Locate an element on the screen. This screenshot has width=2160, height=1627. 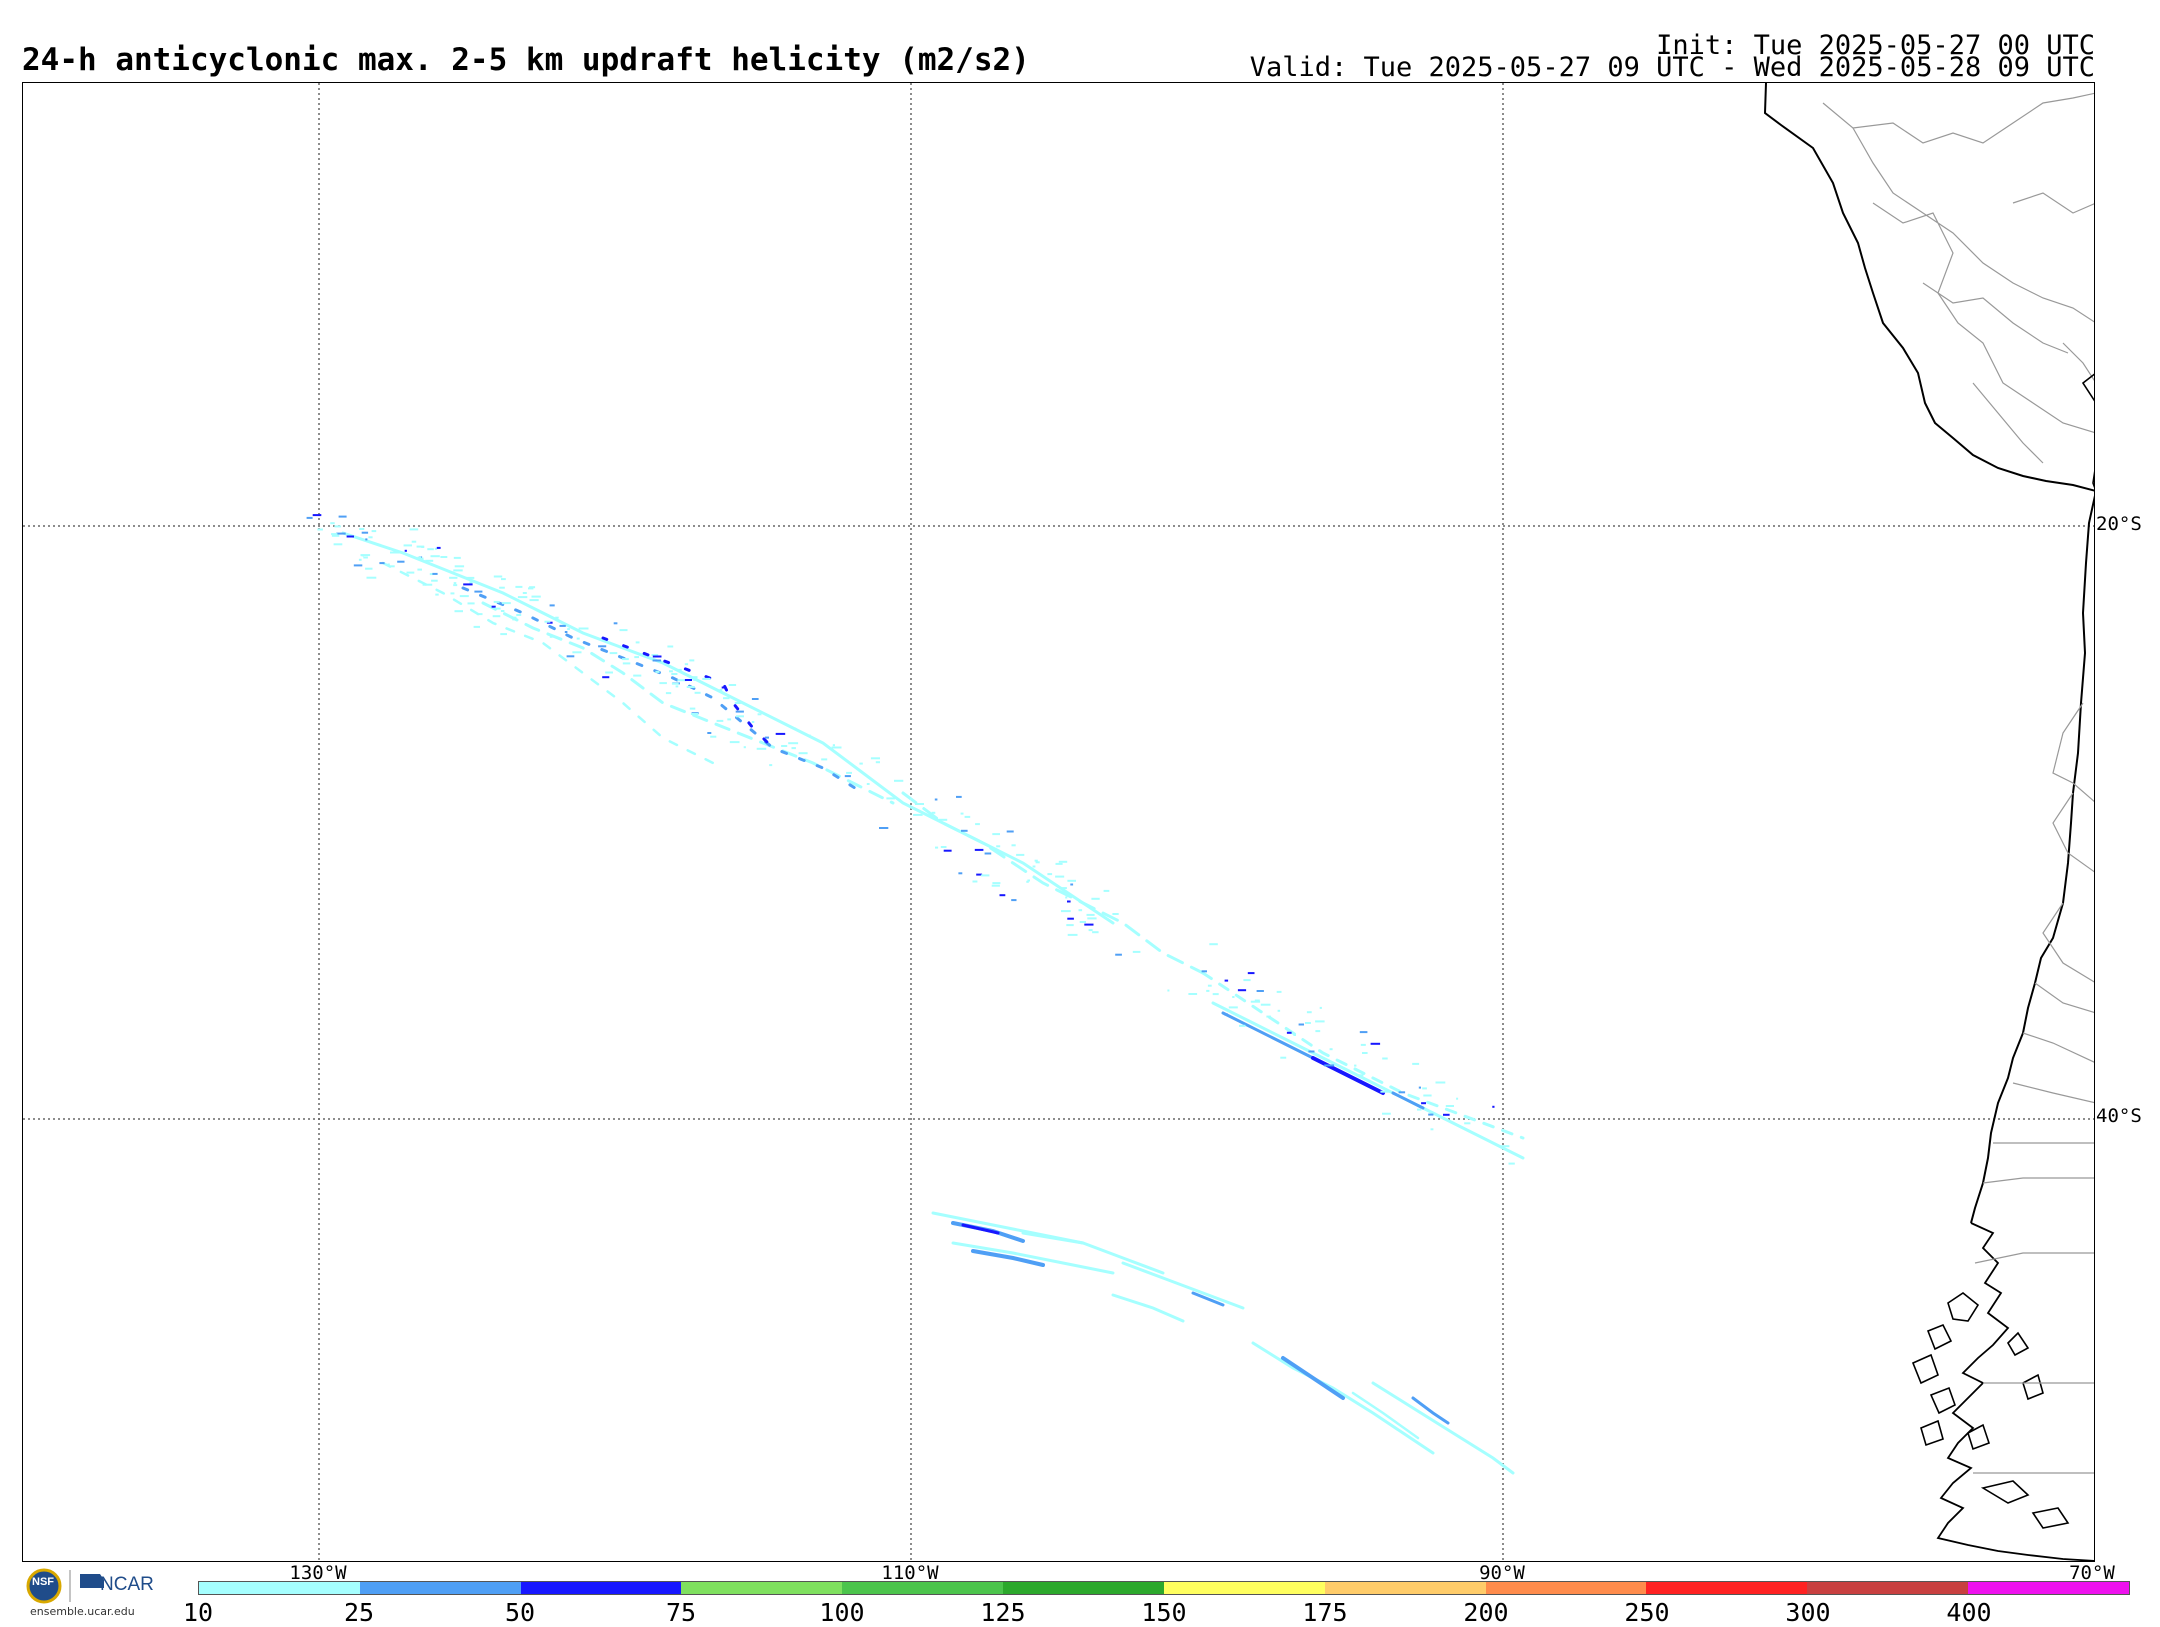
colorbar-label: 75 is located at coordinates (681, 1612).